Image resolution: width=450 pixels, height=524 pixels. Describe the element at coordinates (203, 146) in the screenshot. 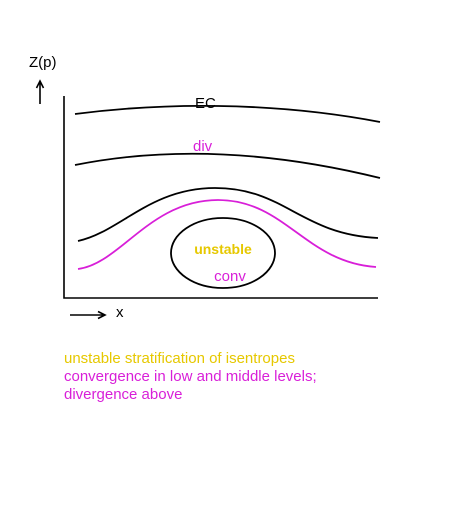

I see `label-div: div` at that location.